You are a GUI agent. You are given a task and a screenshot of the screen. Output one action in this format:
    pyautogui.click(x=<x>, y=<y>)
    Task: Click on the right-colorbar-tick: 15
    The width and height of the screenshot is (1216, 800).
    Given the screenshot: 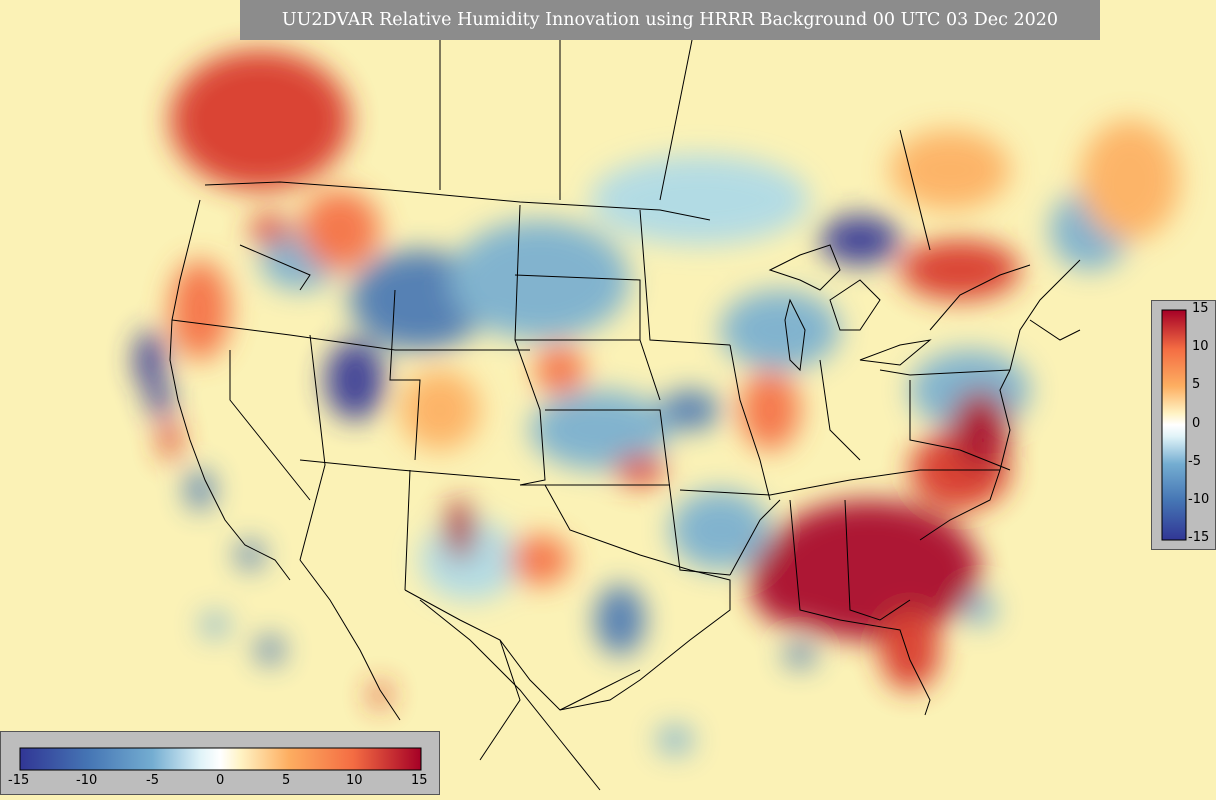 What is the action you would take?
    pyautogui.click(x=1200, y=308)
    